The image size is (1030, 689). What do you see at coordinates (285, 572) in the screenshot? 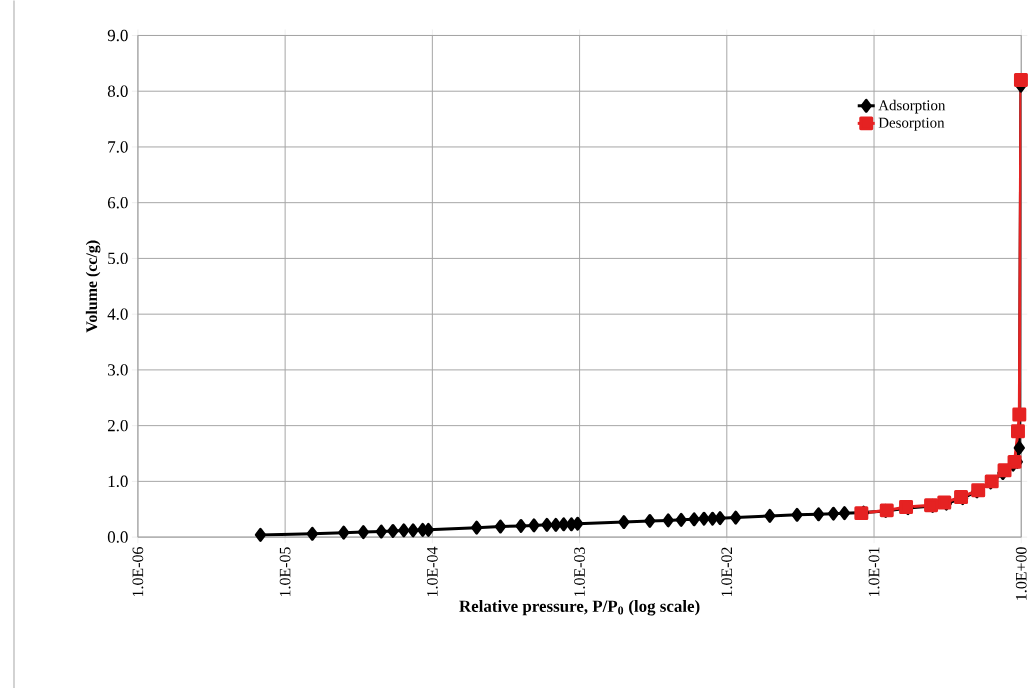
I see `x-tick-label: 1.0E-05` at bounding box center [285, 572].